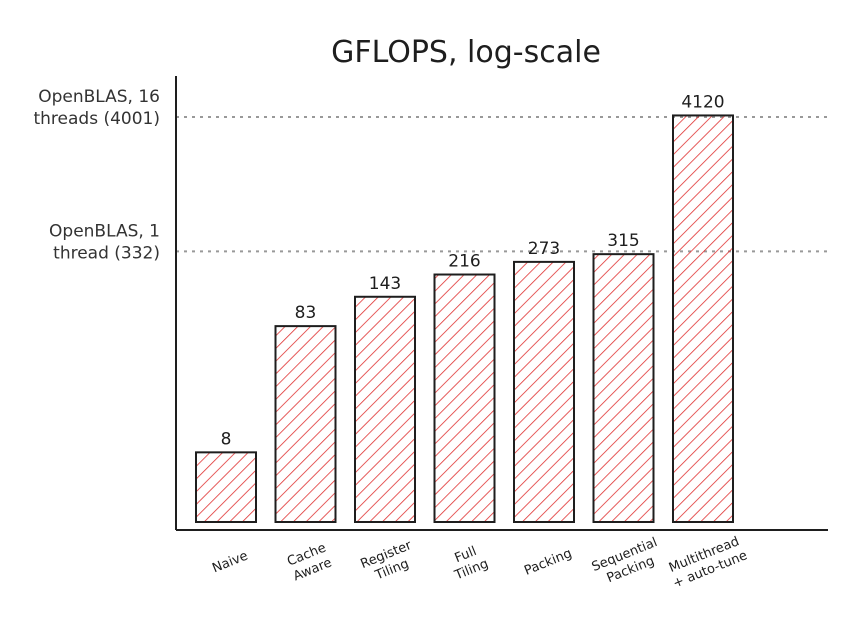 Image resolution: width=851 pixels, height=635 pixels. Describe the element at coordinates (544, 249) in the screenshot. I see `bar-value-label: 273` at that location.